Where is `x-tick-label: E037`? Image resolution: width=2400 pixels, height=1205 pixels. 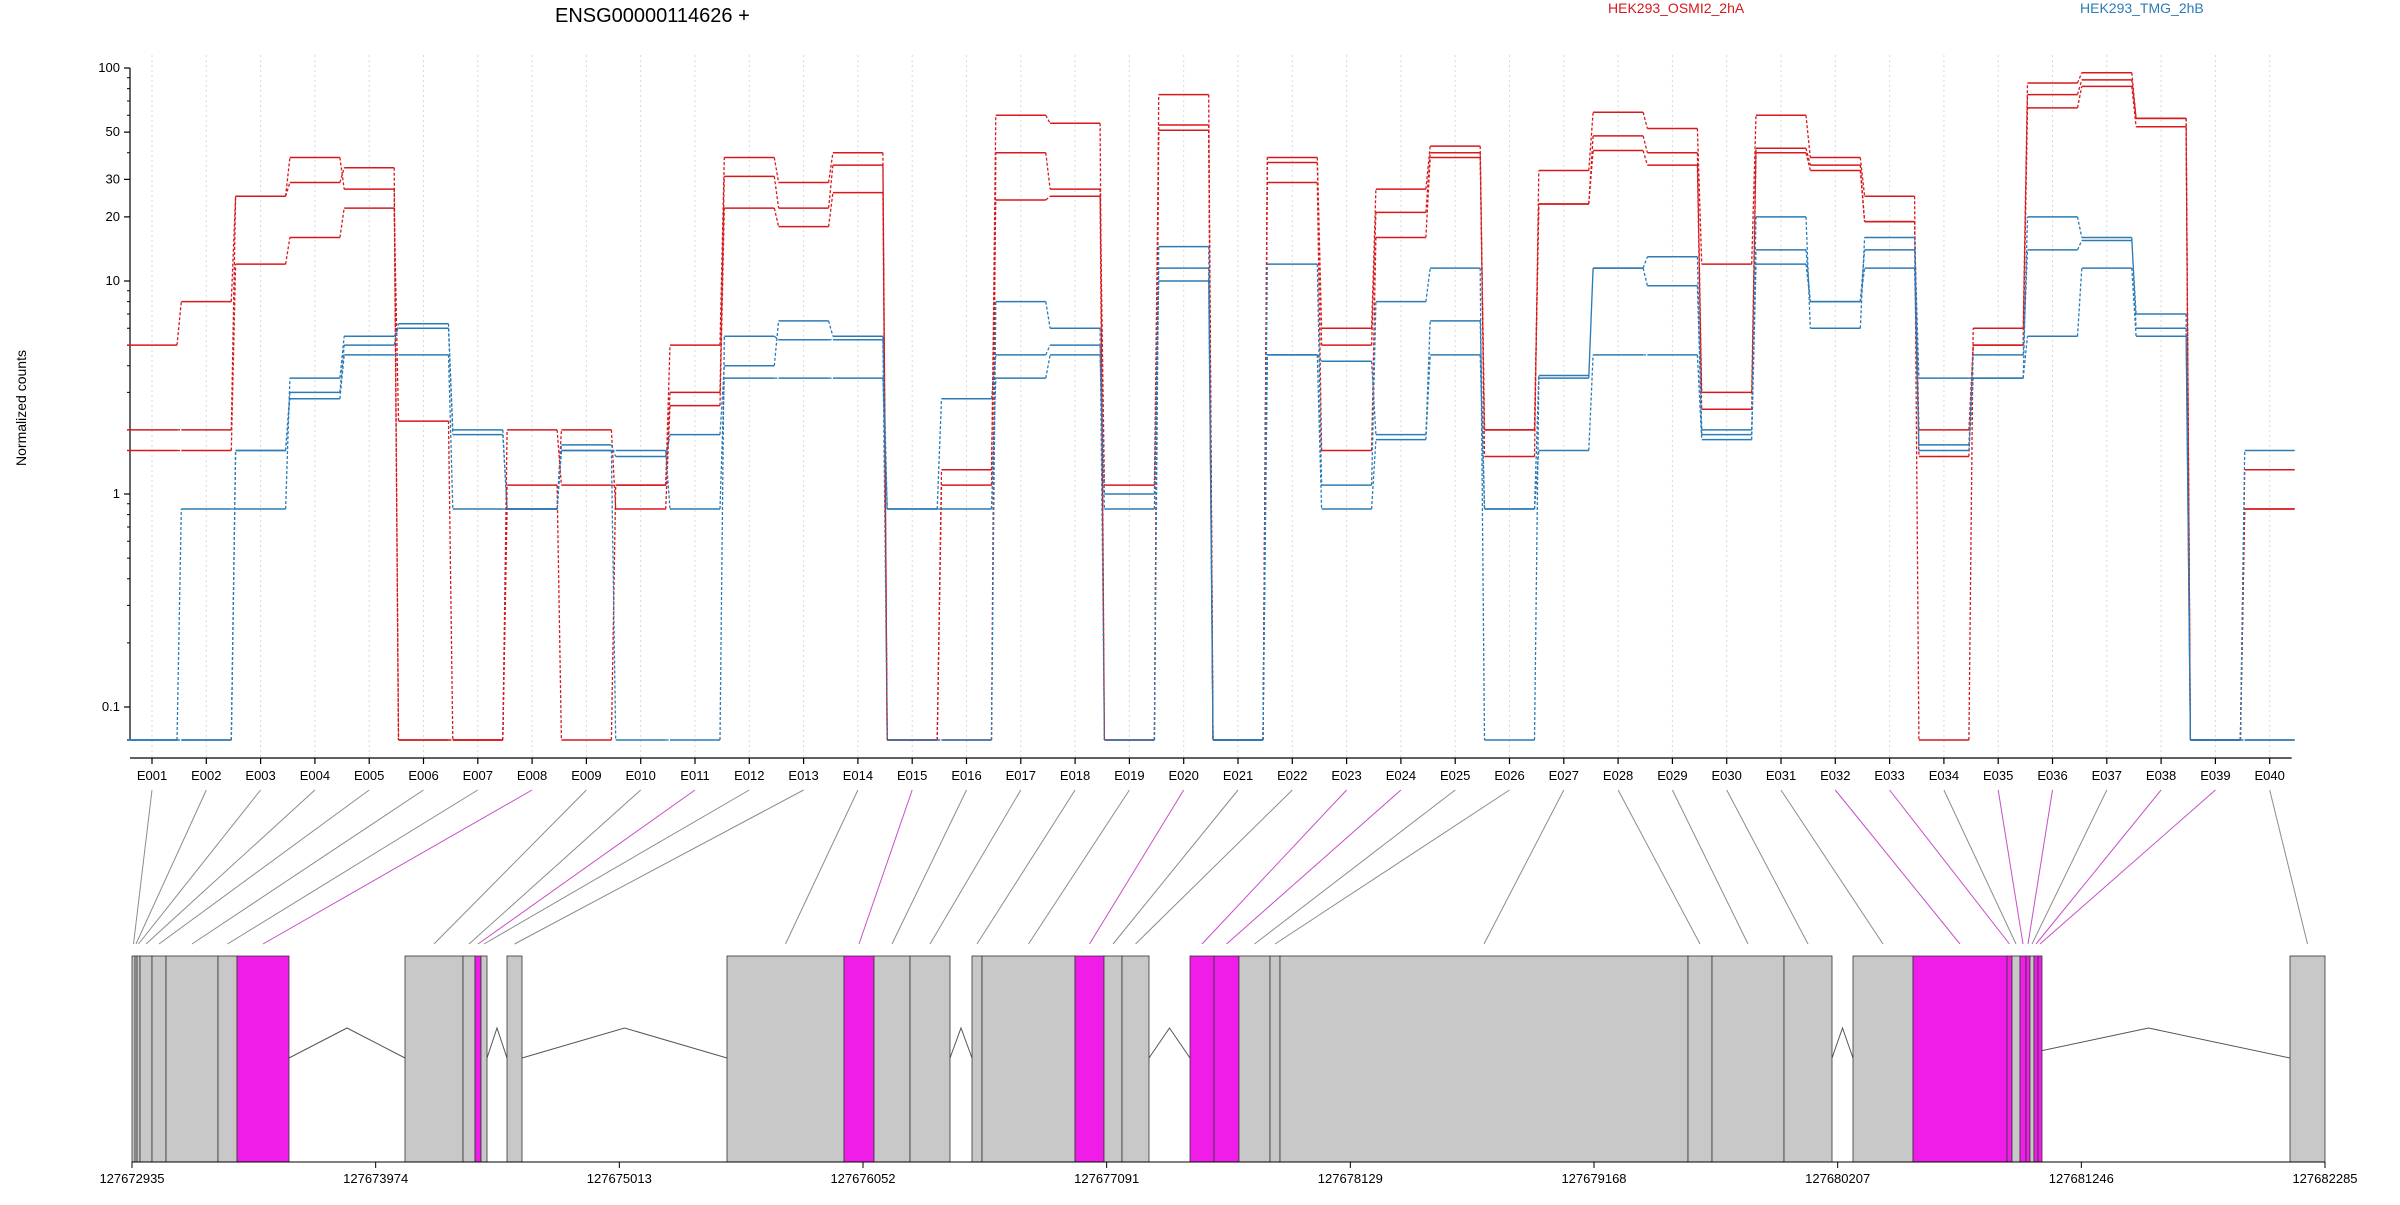
x-tick-label: E037 is located at coordinates (2107, 775).